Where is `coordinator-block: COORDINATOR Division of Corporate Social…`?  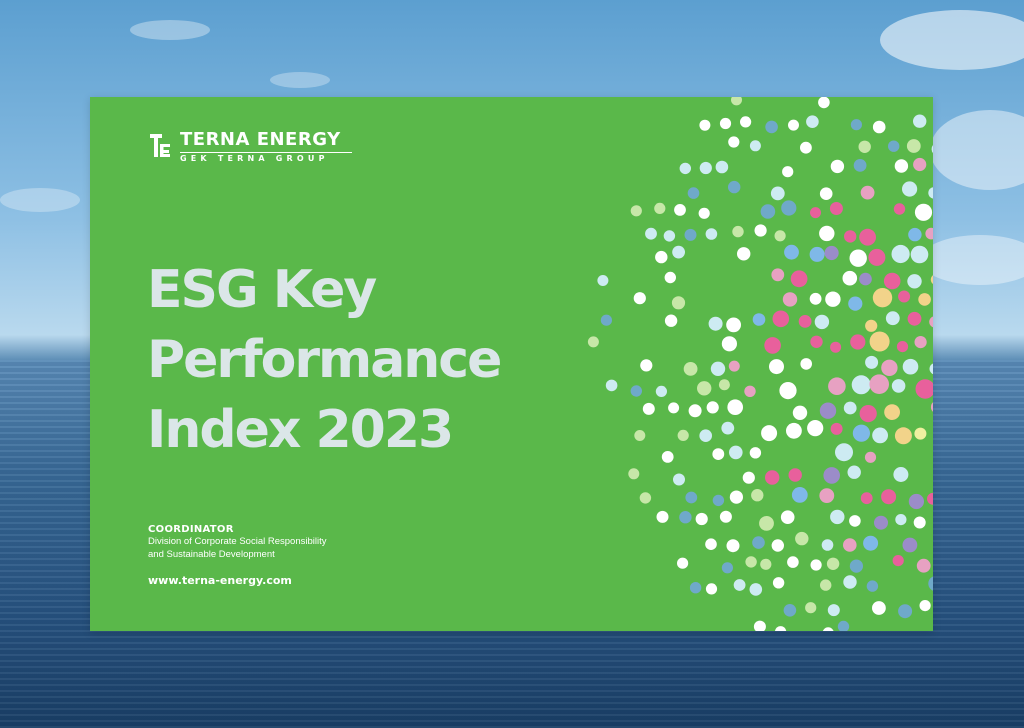 coordinator-block: COORDINATOR Division of Corporate Social… is located at coordinates (237, 542).